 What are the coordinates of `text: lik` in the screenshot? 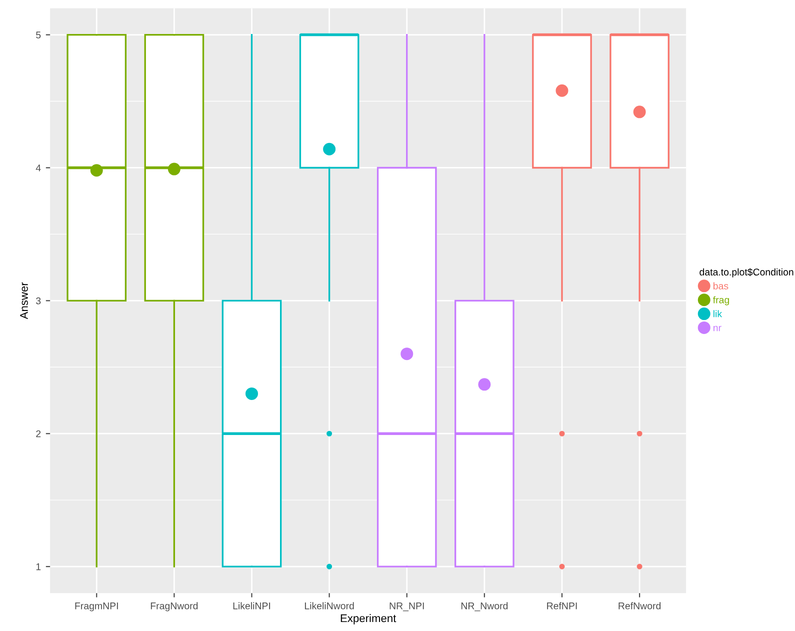 It's located at (718, 314).